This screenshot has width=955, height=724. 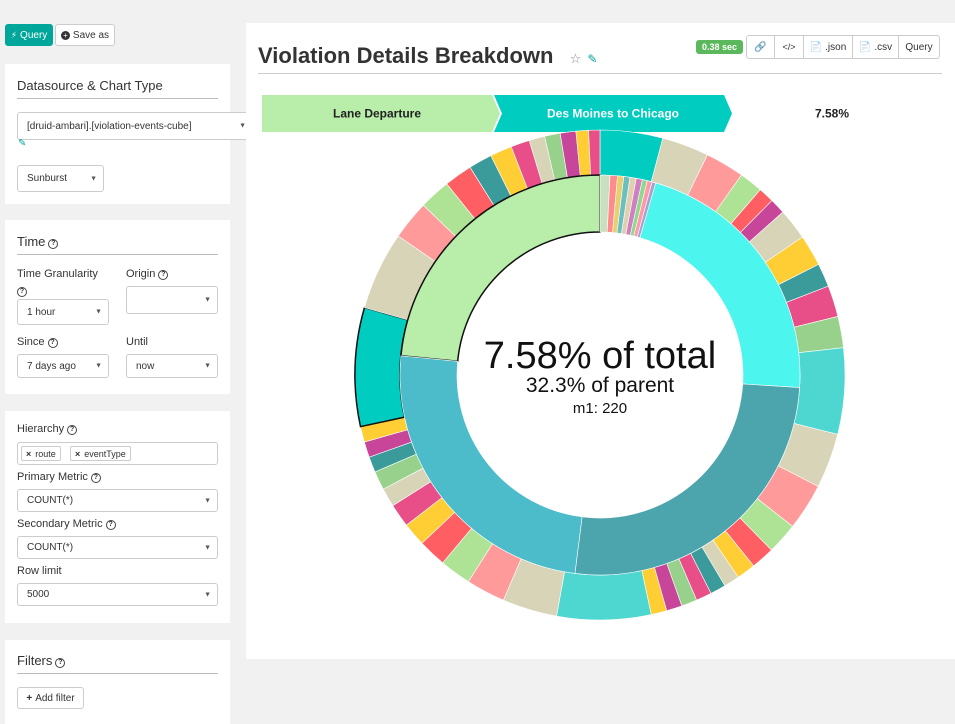 I want to click on link-button: 🔗, so click(x=760, y=47).